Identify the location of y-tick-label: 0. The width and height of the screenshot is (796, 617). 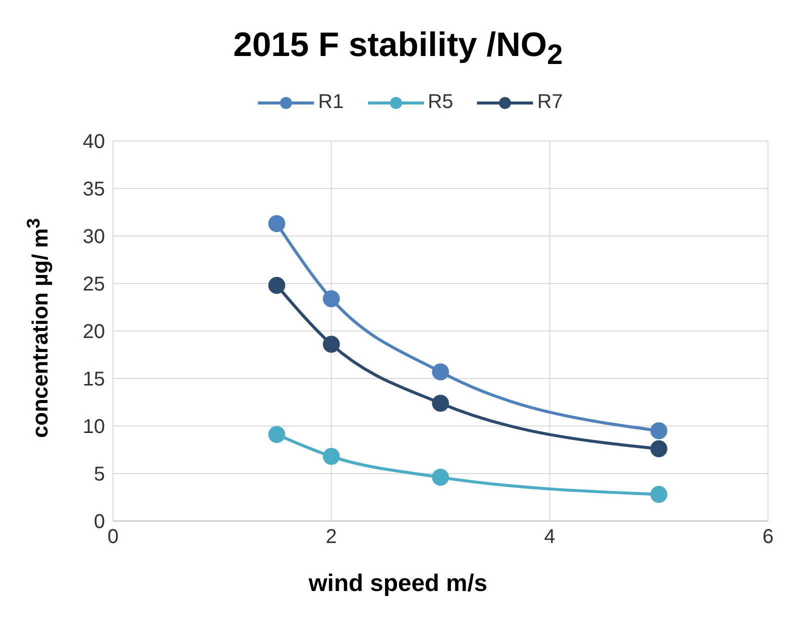
(99, 522).